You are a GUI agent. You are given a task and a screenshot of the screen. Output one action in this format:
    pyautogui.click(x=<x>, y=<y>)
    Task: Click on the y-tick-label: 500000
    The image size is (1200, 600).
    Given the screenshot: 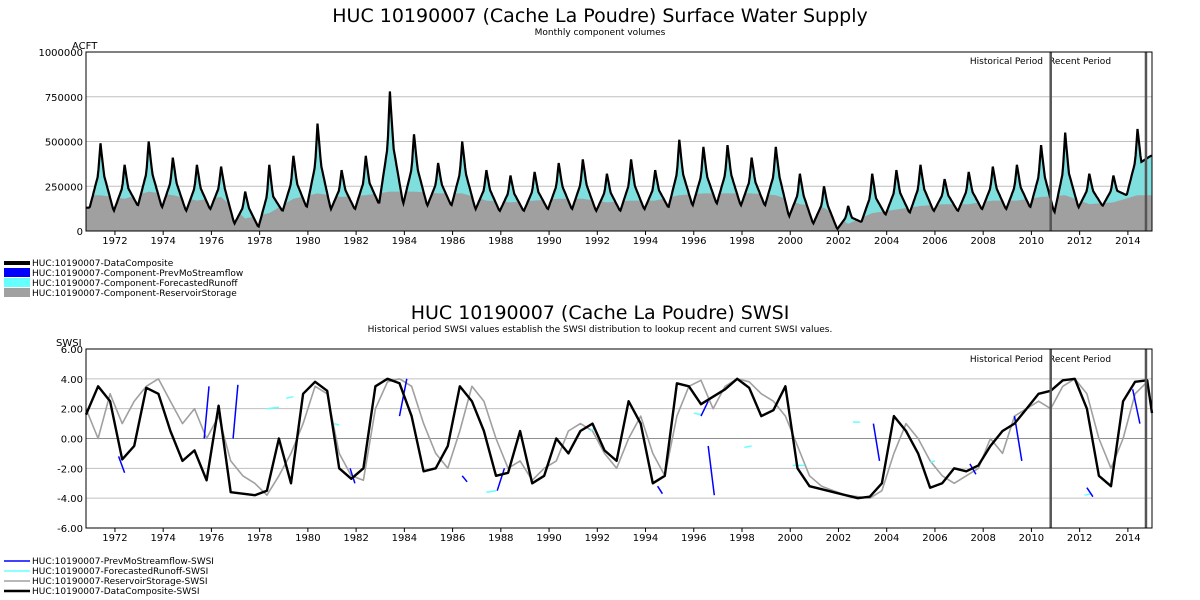 What is the action you would take?
    pyautogui.click(x=64, y=143)
    